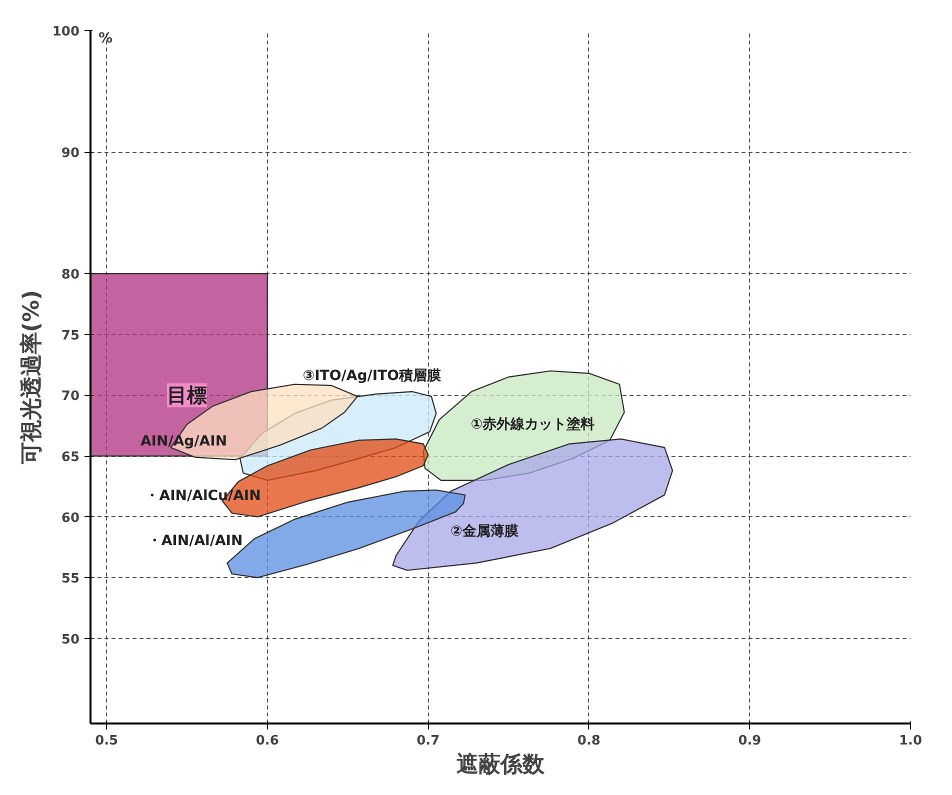 This screenshot has height=795, width=952. Describe the element at coordinates (501, 765) in the screenshot. I see `x-axis-title: 遮蔽係数` at that location.